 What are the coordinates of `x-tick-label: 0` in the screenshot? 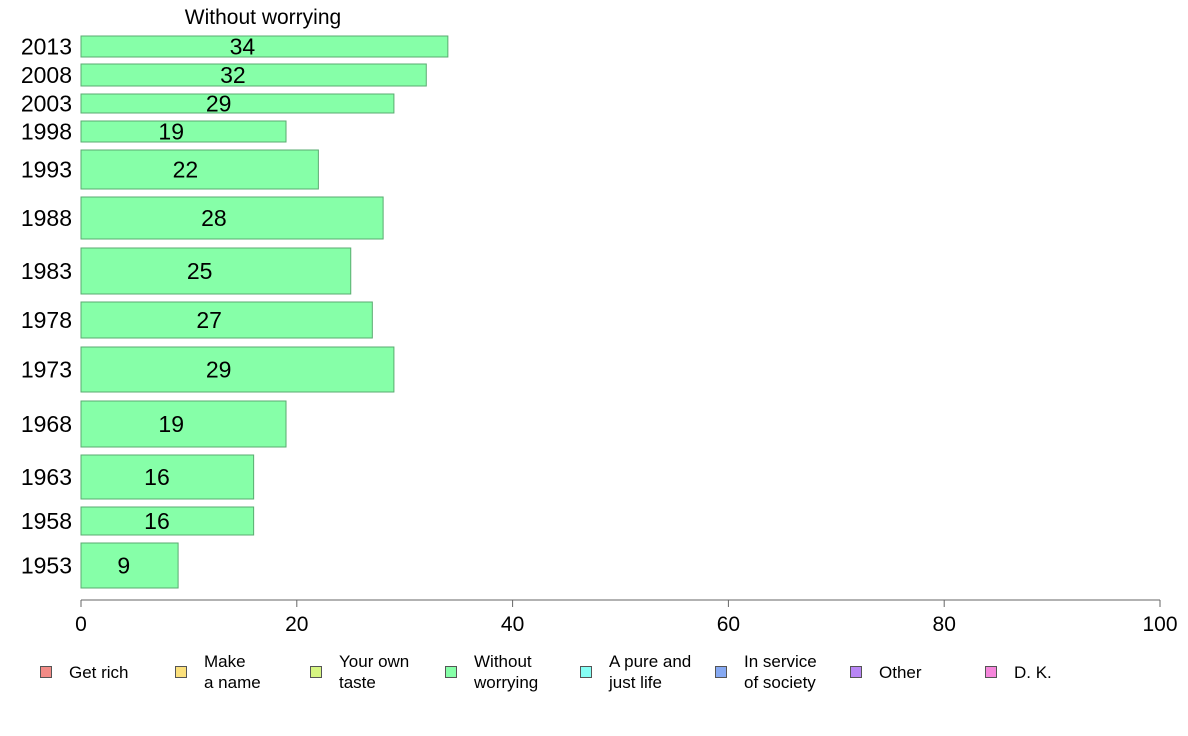 It's located at (81, 624).